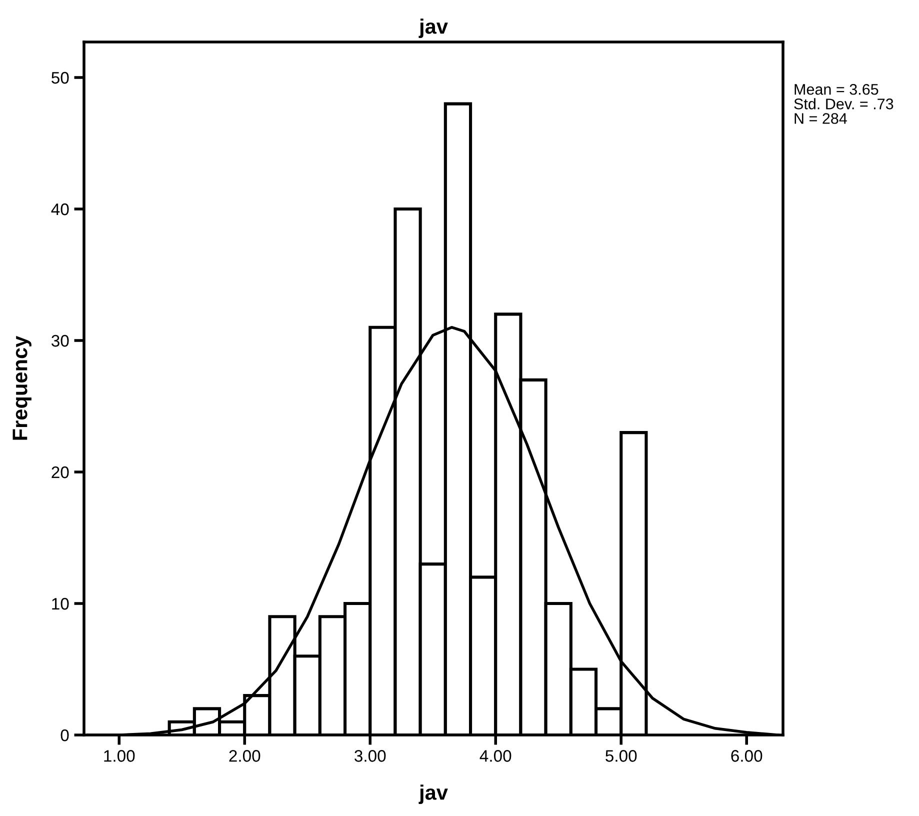 The width and height of the screenshot is (919, 816). Describe the element at coordinates (60, 209) in the screenshot. I see `y-tick-label: 40` at that location.